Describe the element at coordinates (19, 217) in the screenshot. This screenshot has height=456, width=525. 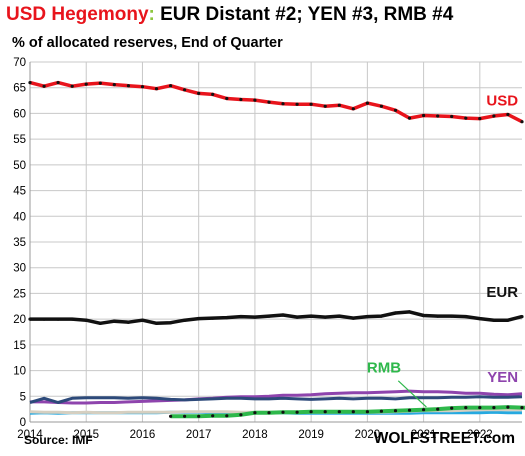
I see `y-tick-label: 40` at that location.